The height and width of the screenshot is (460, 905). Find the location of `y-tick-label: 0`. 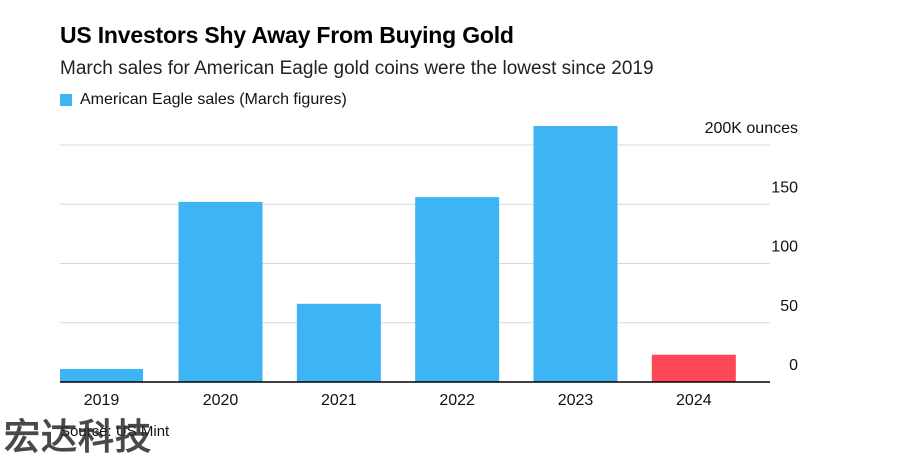

y-tick-label: 0 is located at coordinates (793, 365).